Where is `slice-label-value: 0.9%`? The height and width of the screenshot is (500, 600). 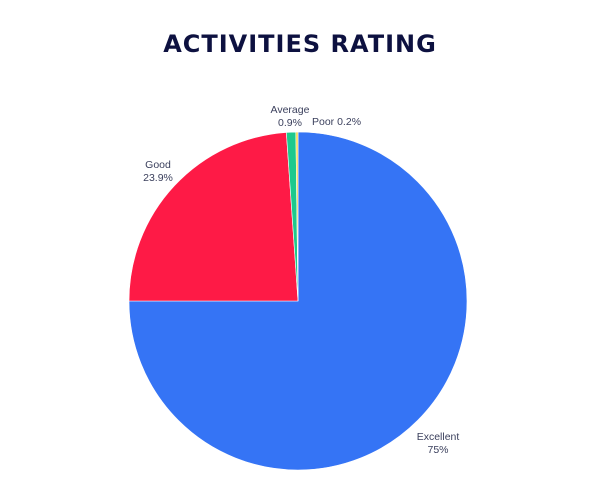
slice-label-value: 0.9% is located at coordinates (290, 123).